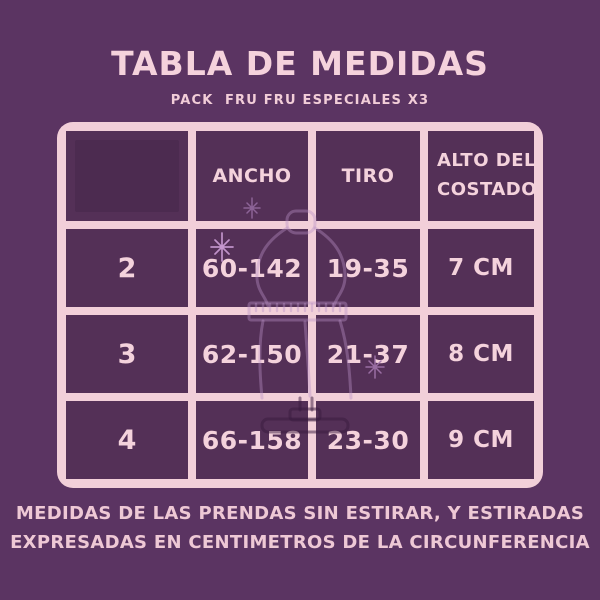 The width and height of the screenshot is (600, 600). I want to click on header-cell-tiro: TIRO, so click(368, 176).